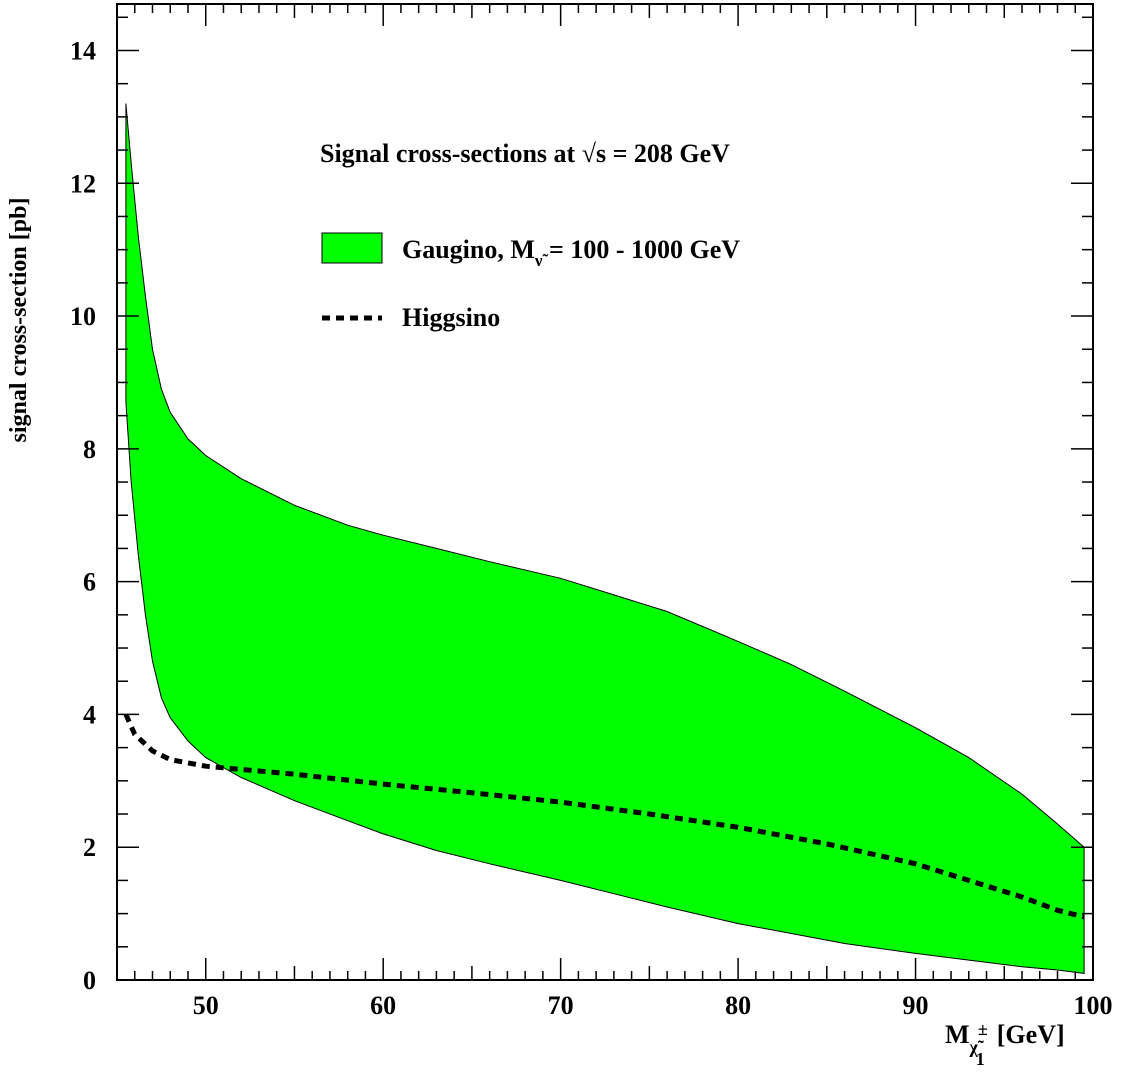 The height and width of the screenshot is (1076, 1124). I want to click on x-tick-label: 100, so click(1093, 1005).